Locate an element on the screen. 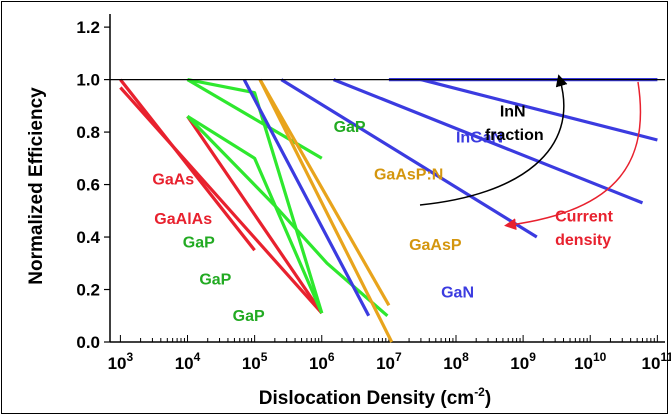 The height and width of the screenshot is (416, 671). y-tick-label: 0.0 is located at coordinates (88, 342).